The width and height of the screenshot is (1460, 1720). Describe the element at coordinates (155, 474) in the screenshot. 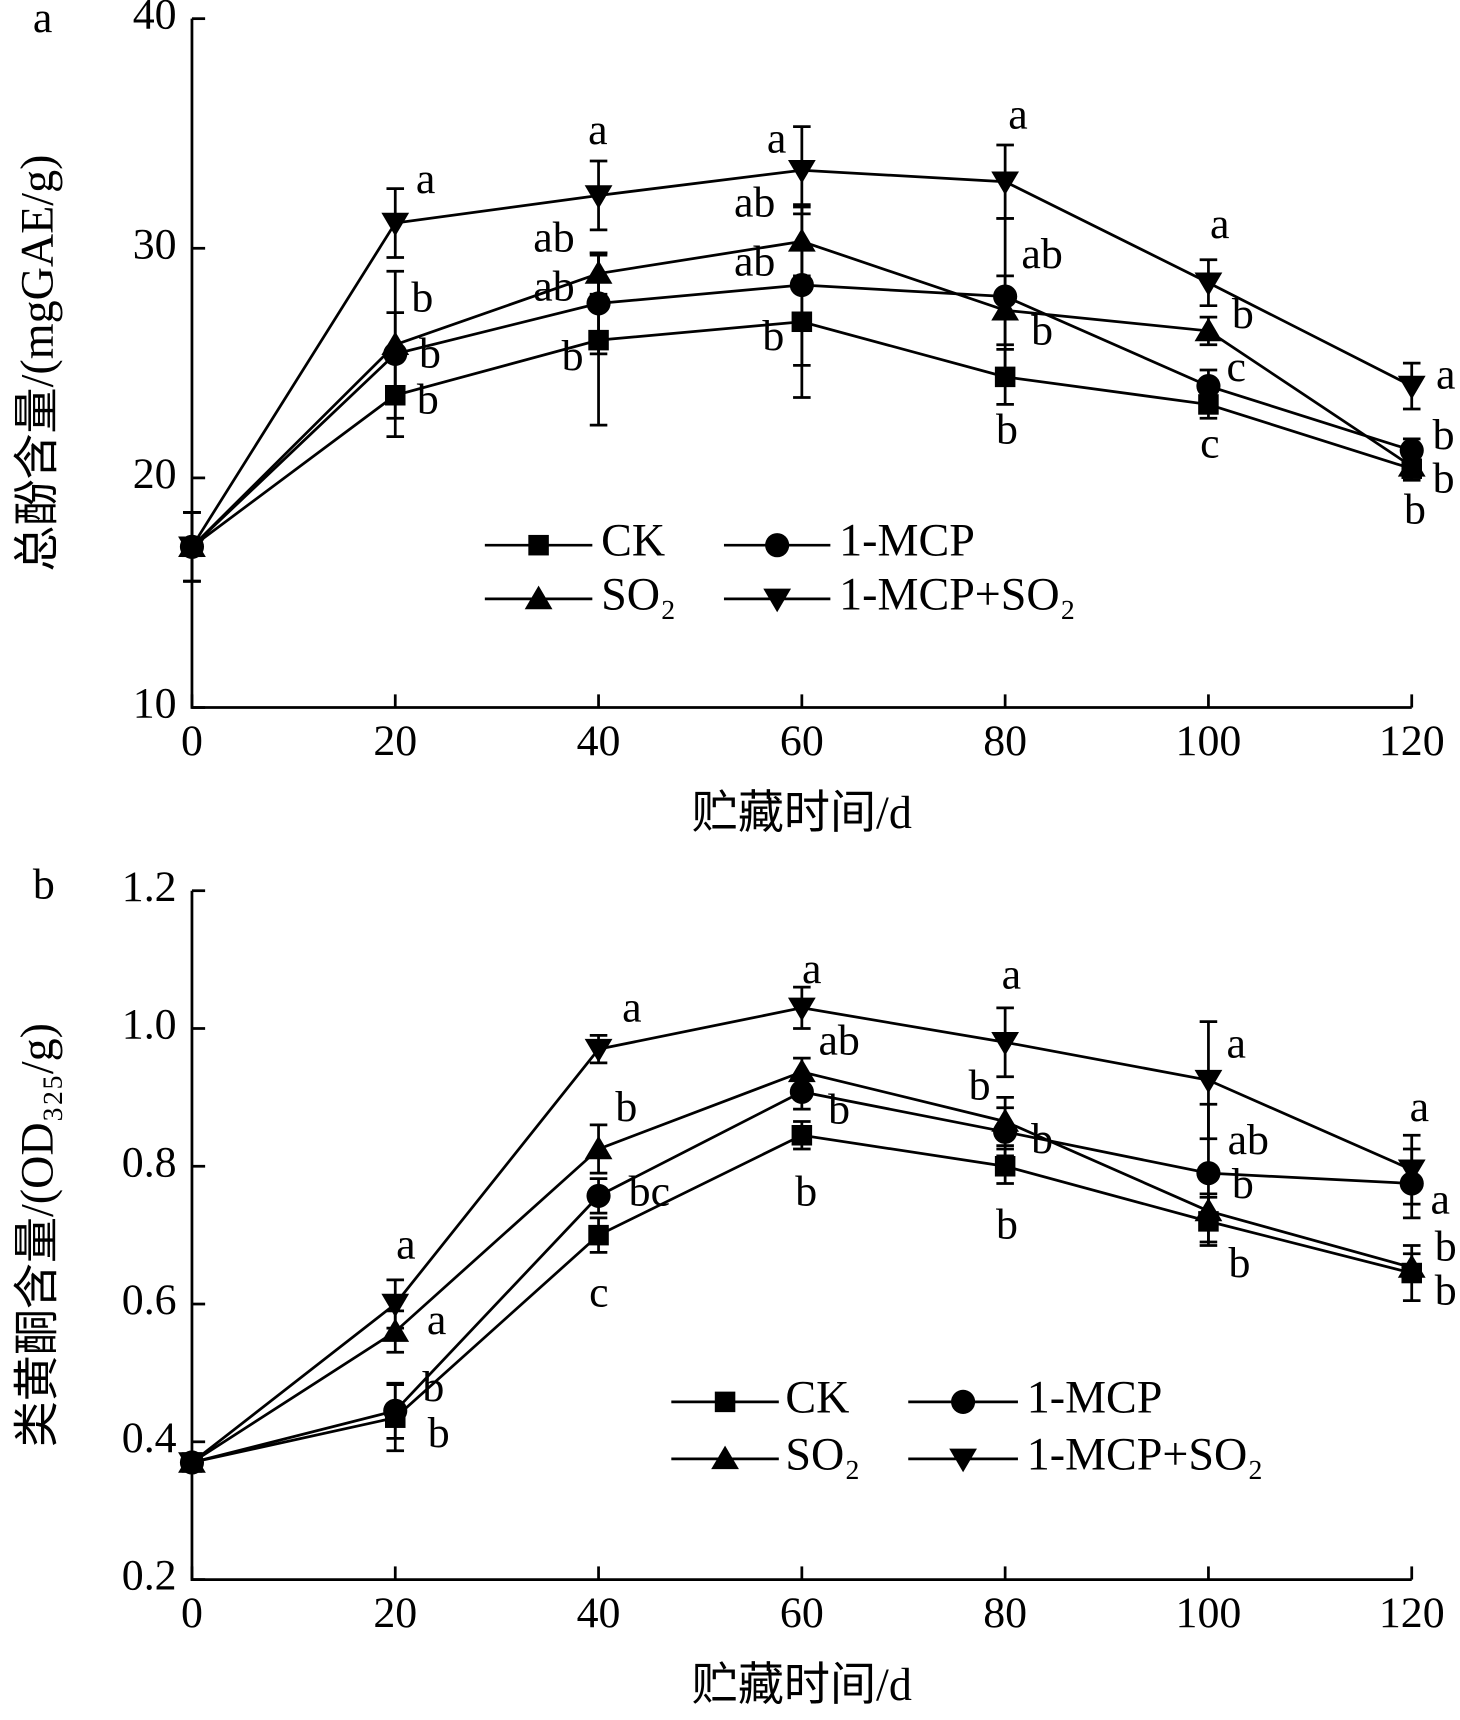

I see `y-tick-label: 20` at that location.